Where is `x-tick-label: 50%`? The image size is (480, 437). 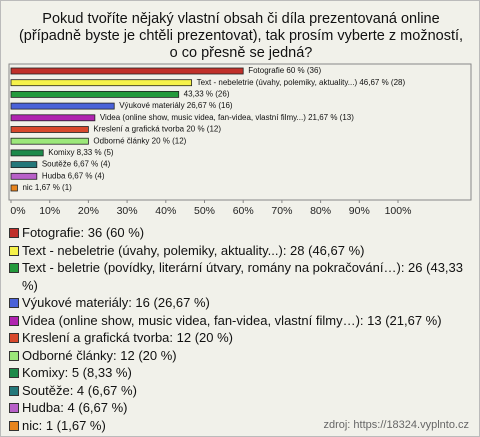 x-tick-label: 50% is located at coordinates (204, 211).